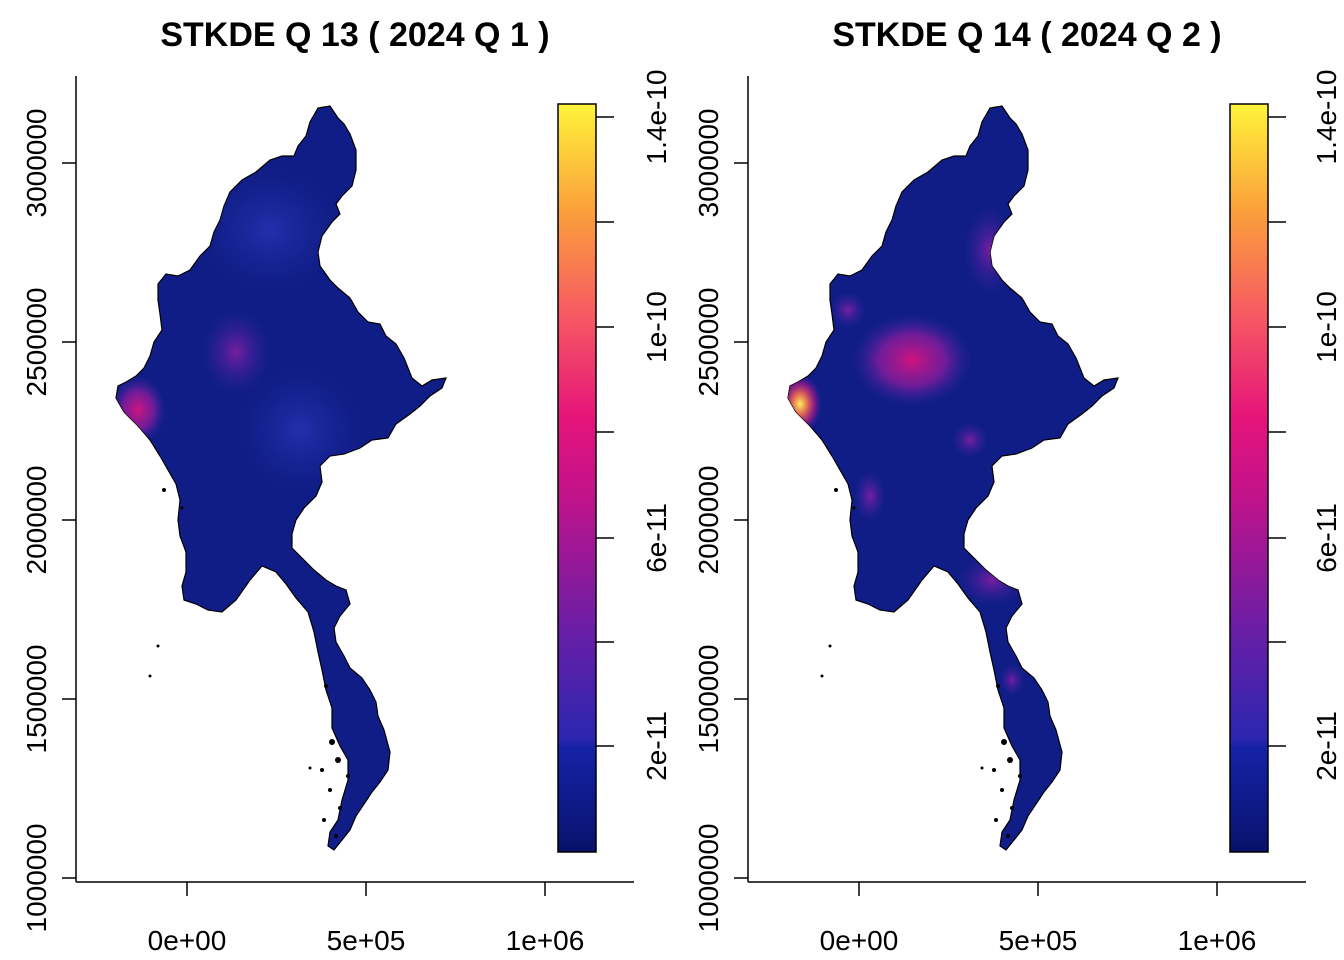 The image size is (1344, 960). I want to click on map-title: STKDE Q 14 ( 2024 Q 2 ), so click(1027, 35).